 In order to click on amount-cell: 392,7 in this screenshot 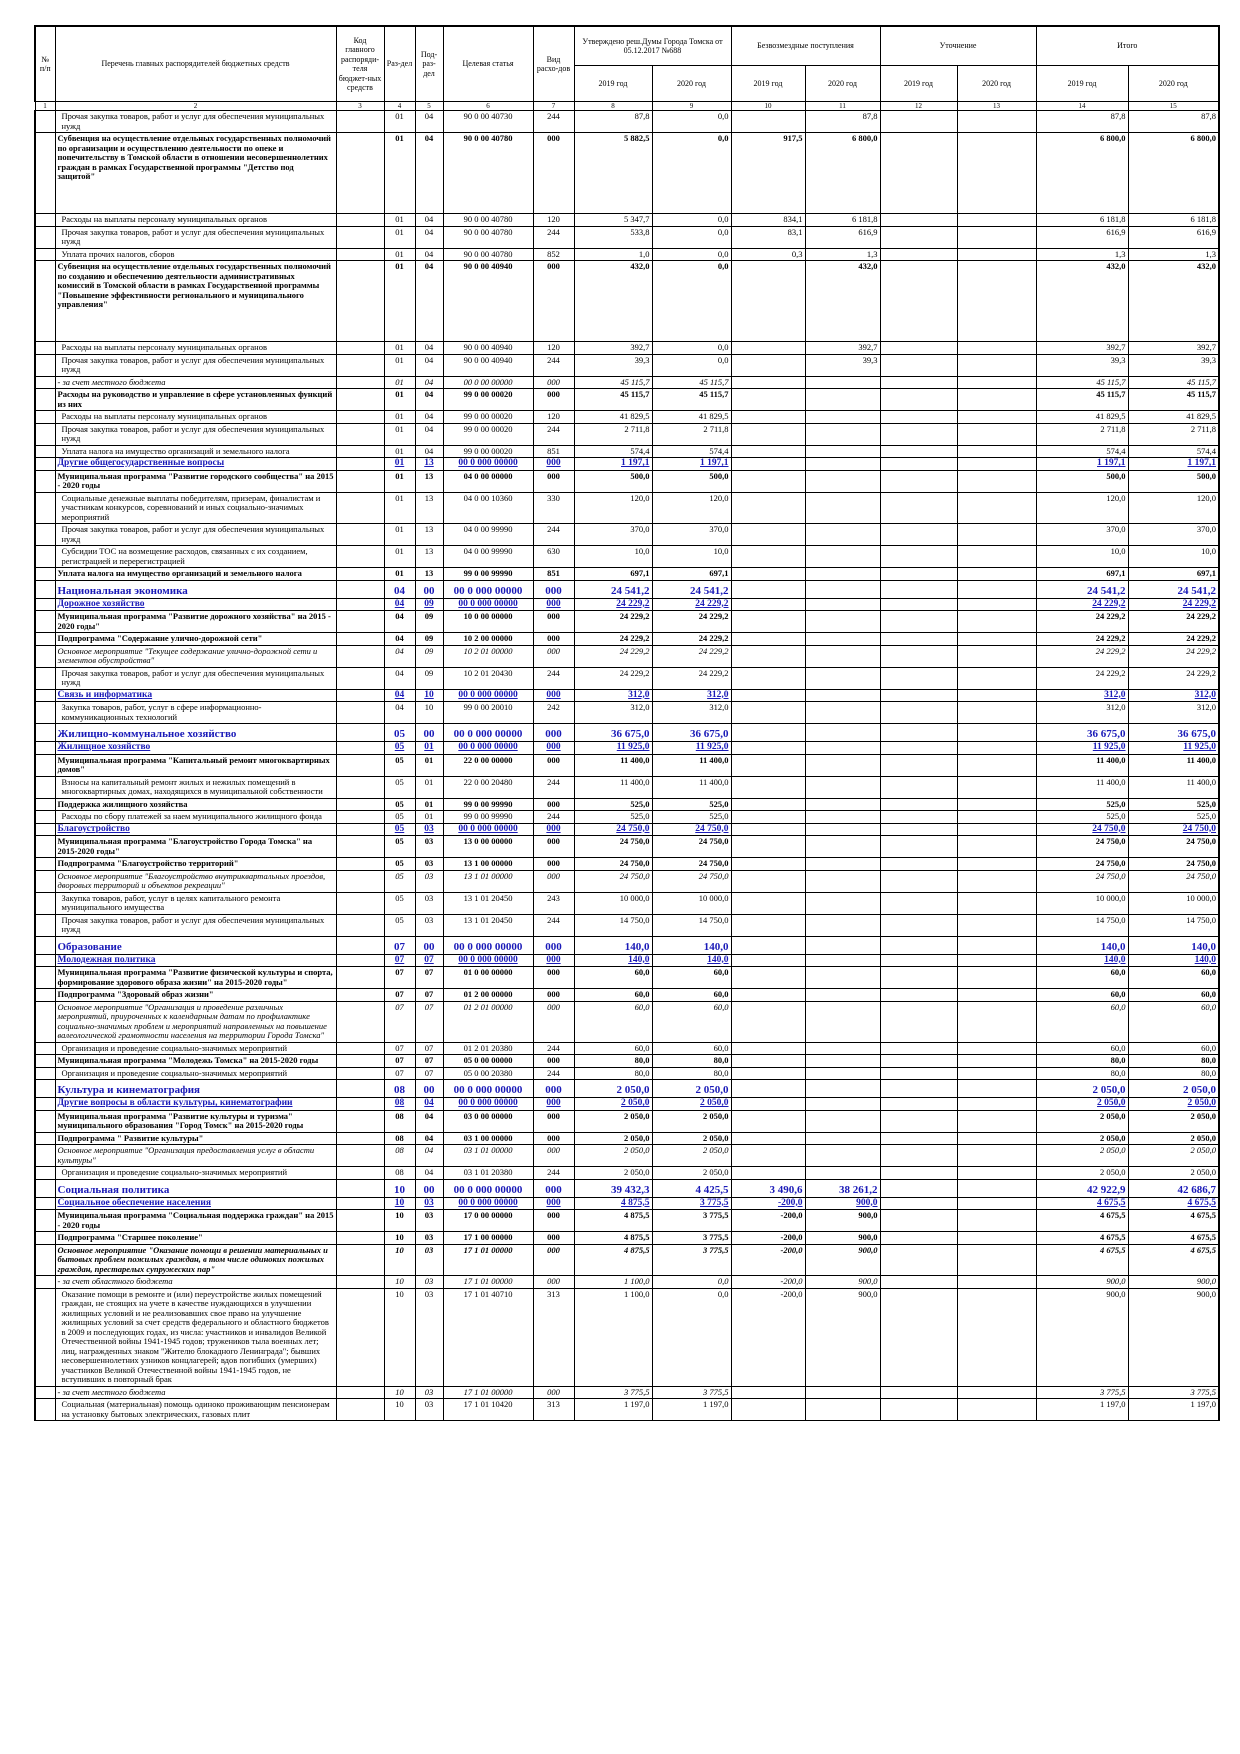, I will do `click(842, 348)`.